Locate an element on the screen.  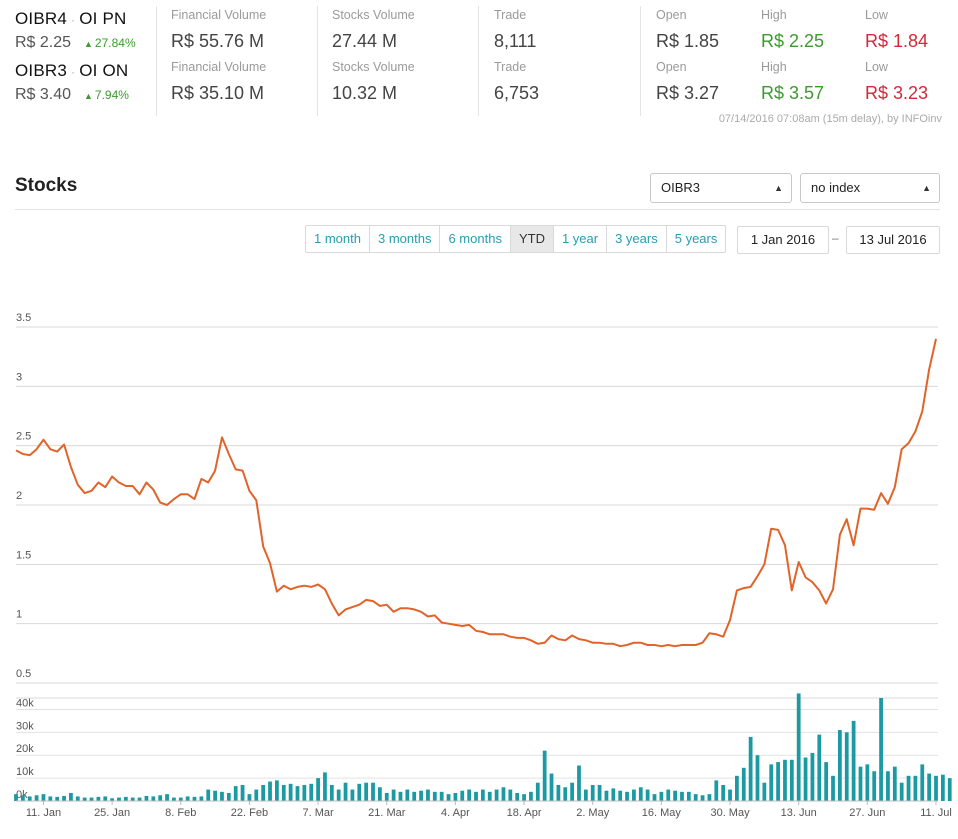
ticker-symbol: OIBR4 is located at coordinates (41, 18).